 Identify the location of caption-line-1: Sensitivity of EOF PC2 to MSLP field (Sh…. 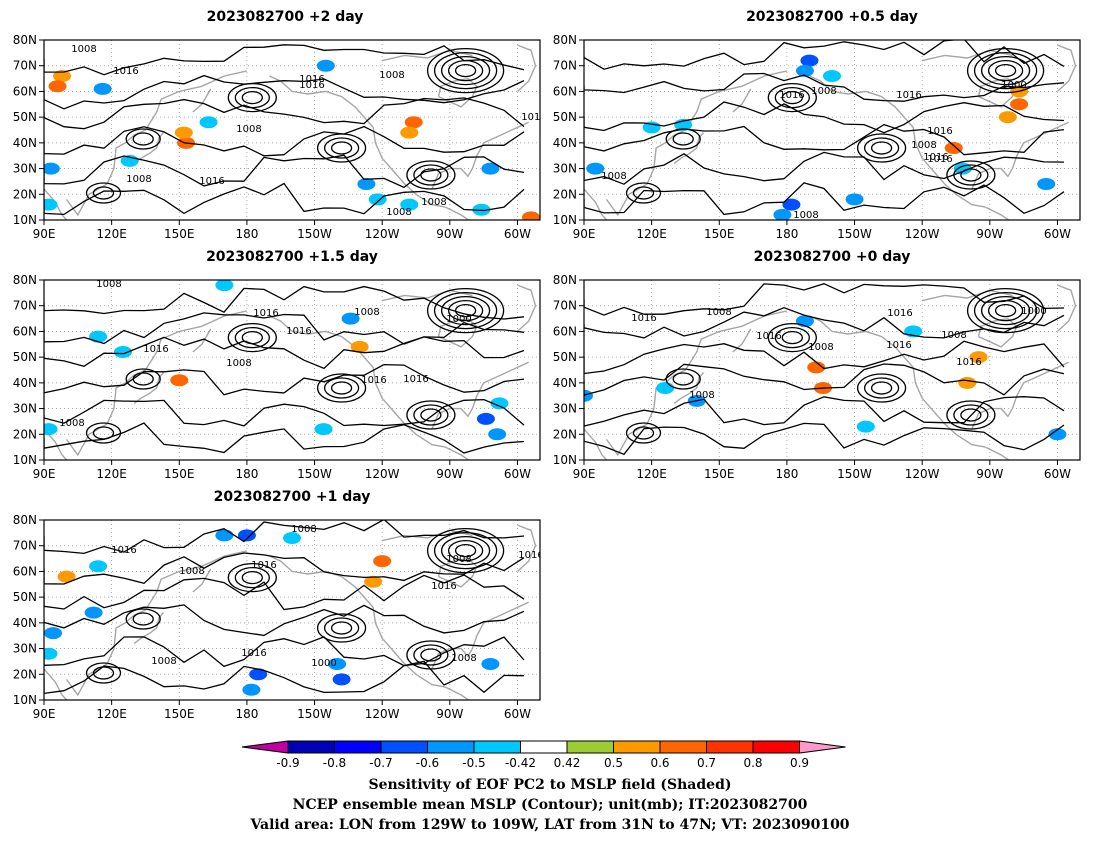
(549, 785).